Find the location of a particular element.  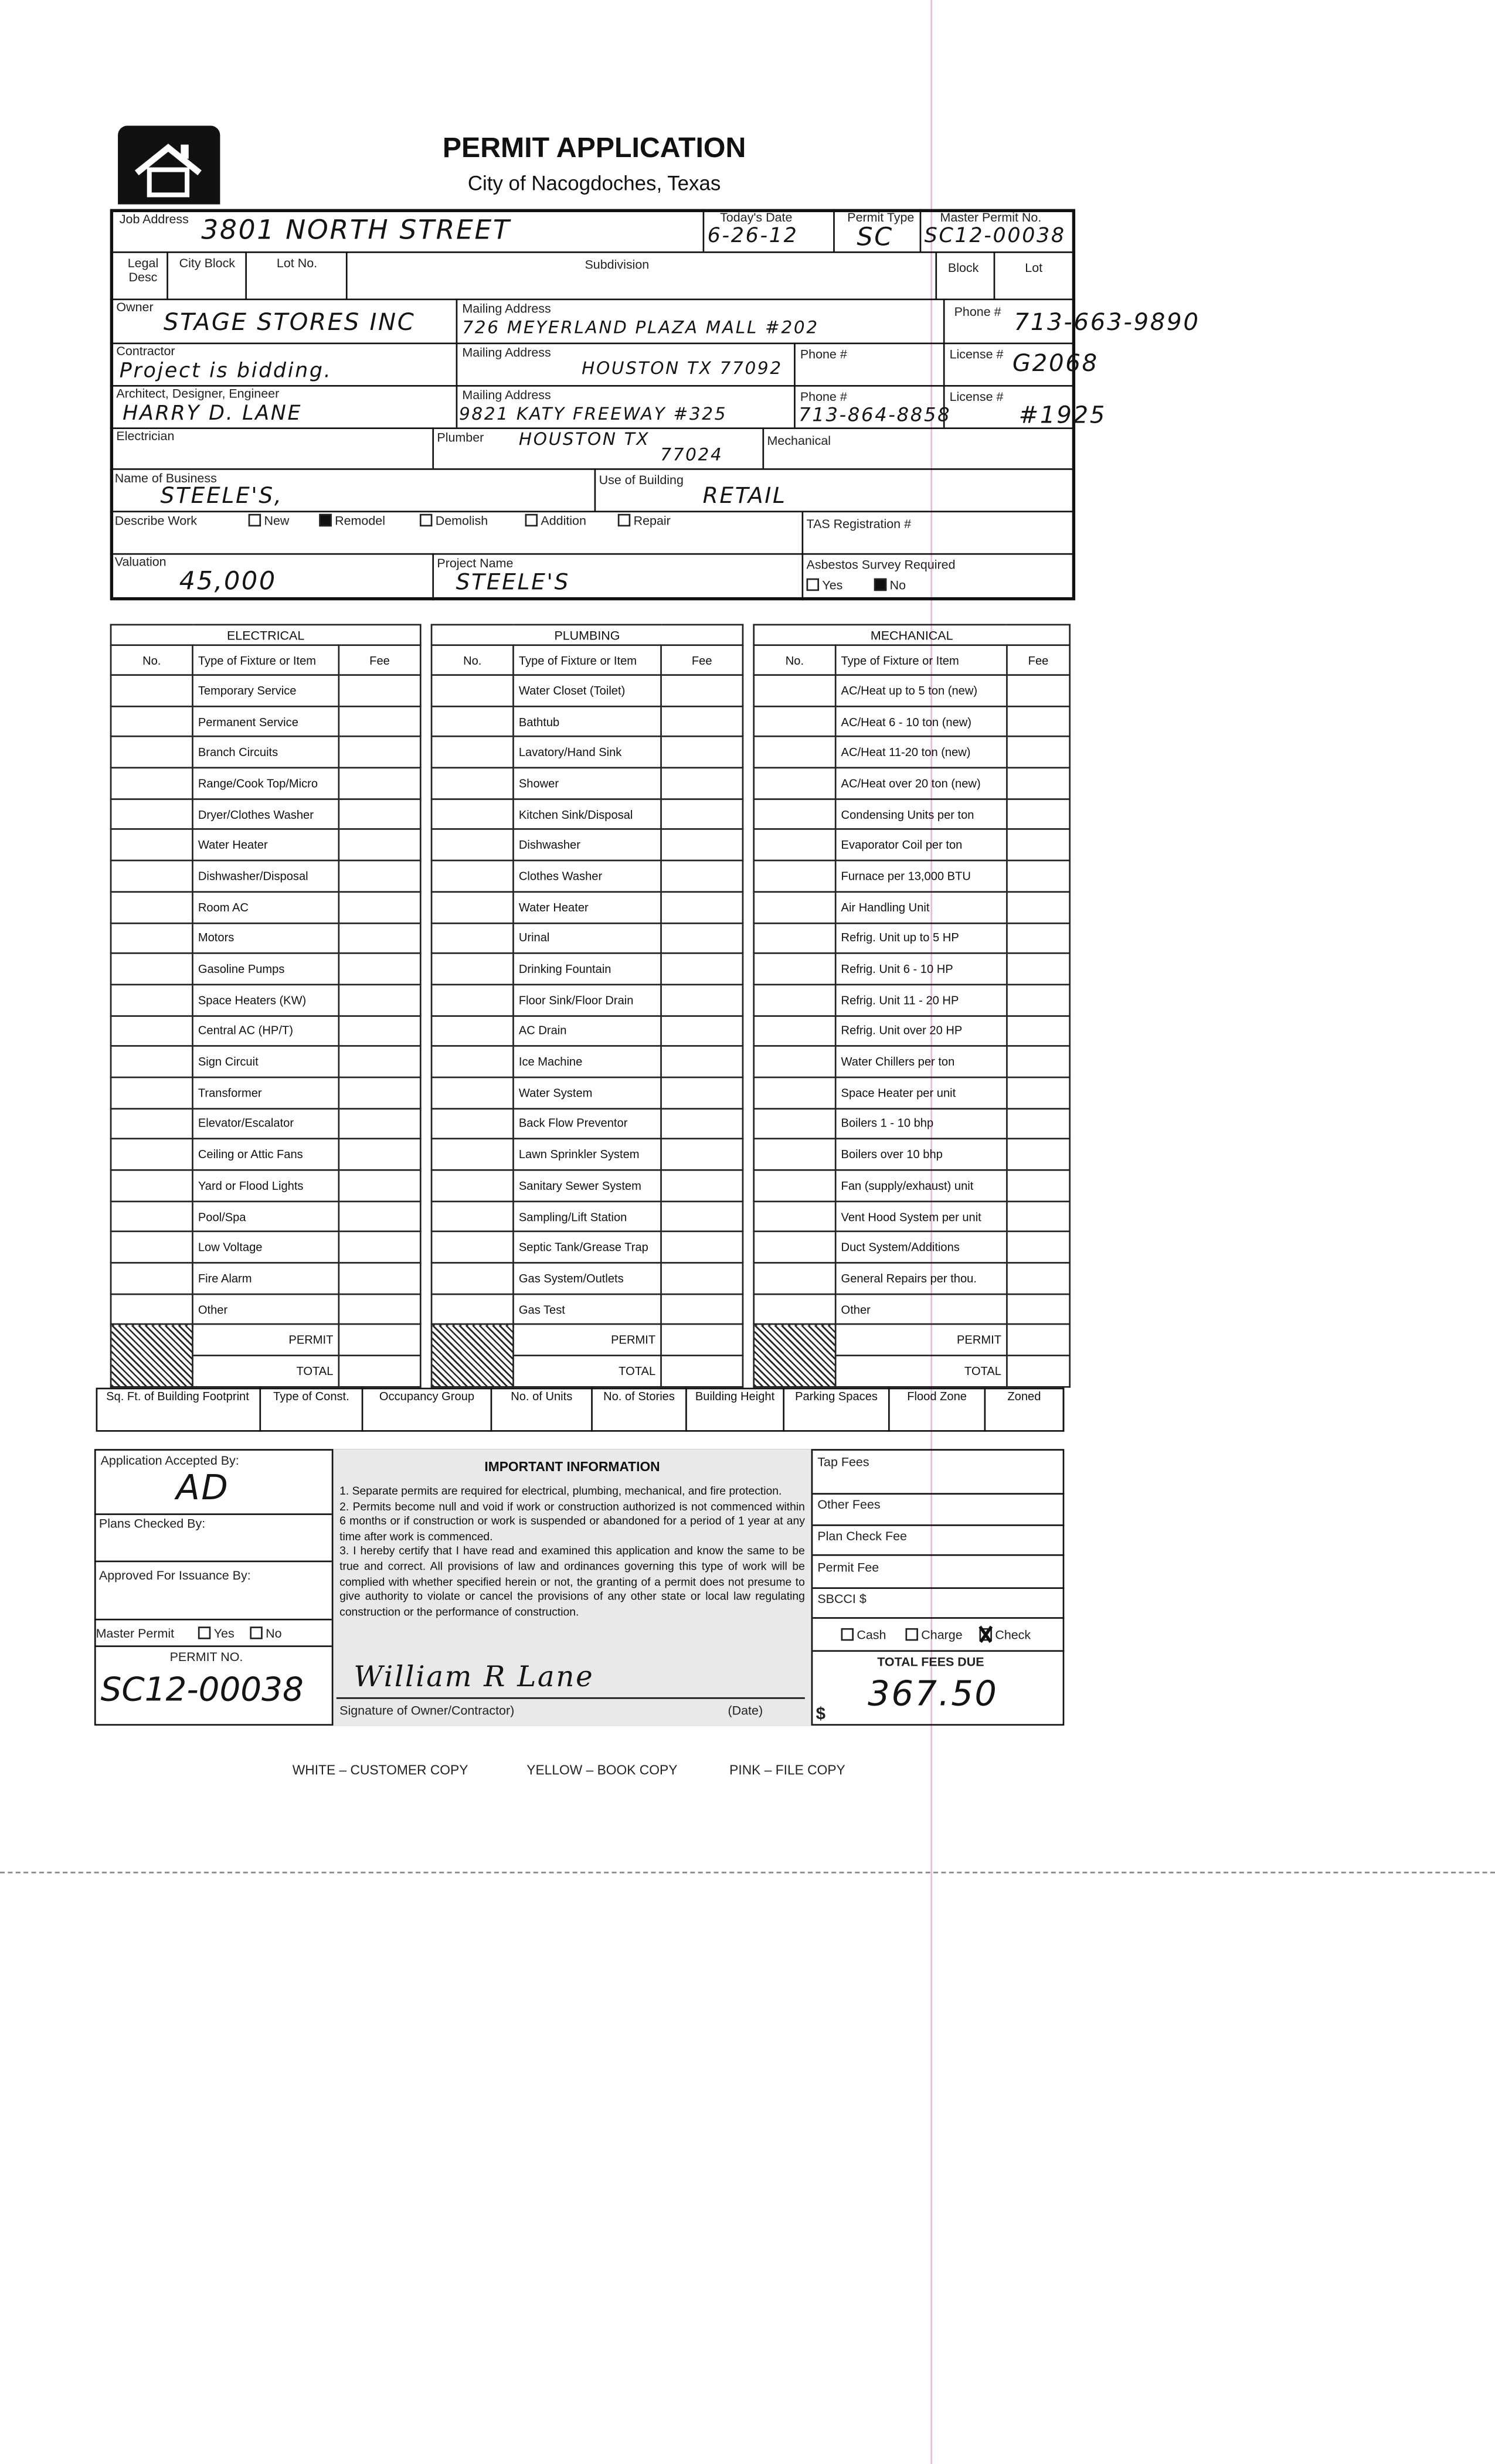

project-name-field: STEELE'S is located at coordinates (513, 583).